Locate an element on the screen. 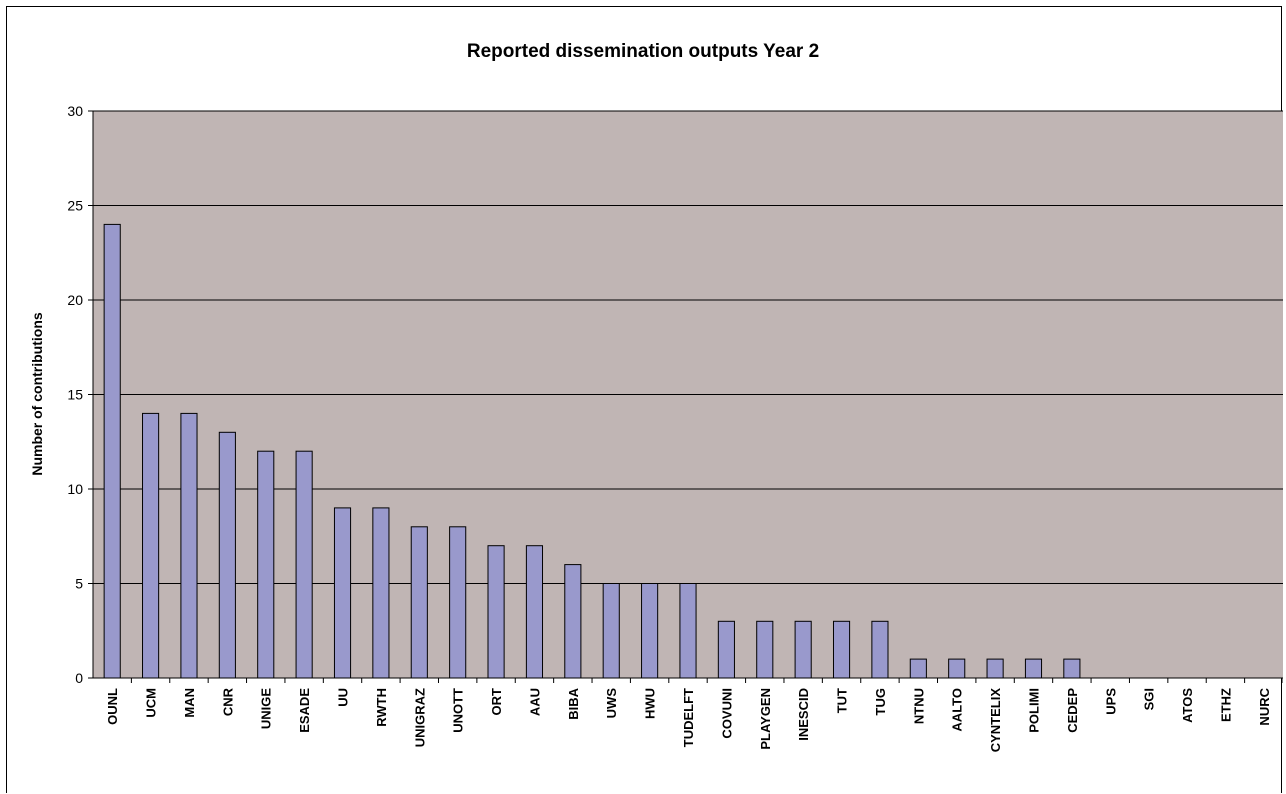  x-tick-label-playgen: PLAYGEN is located at coordinates (765, 719).